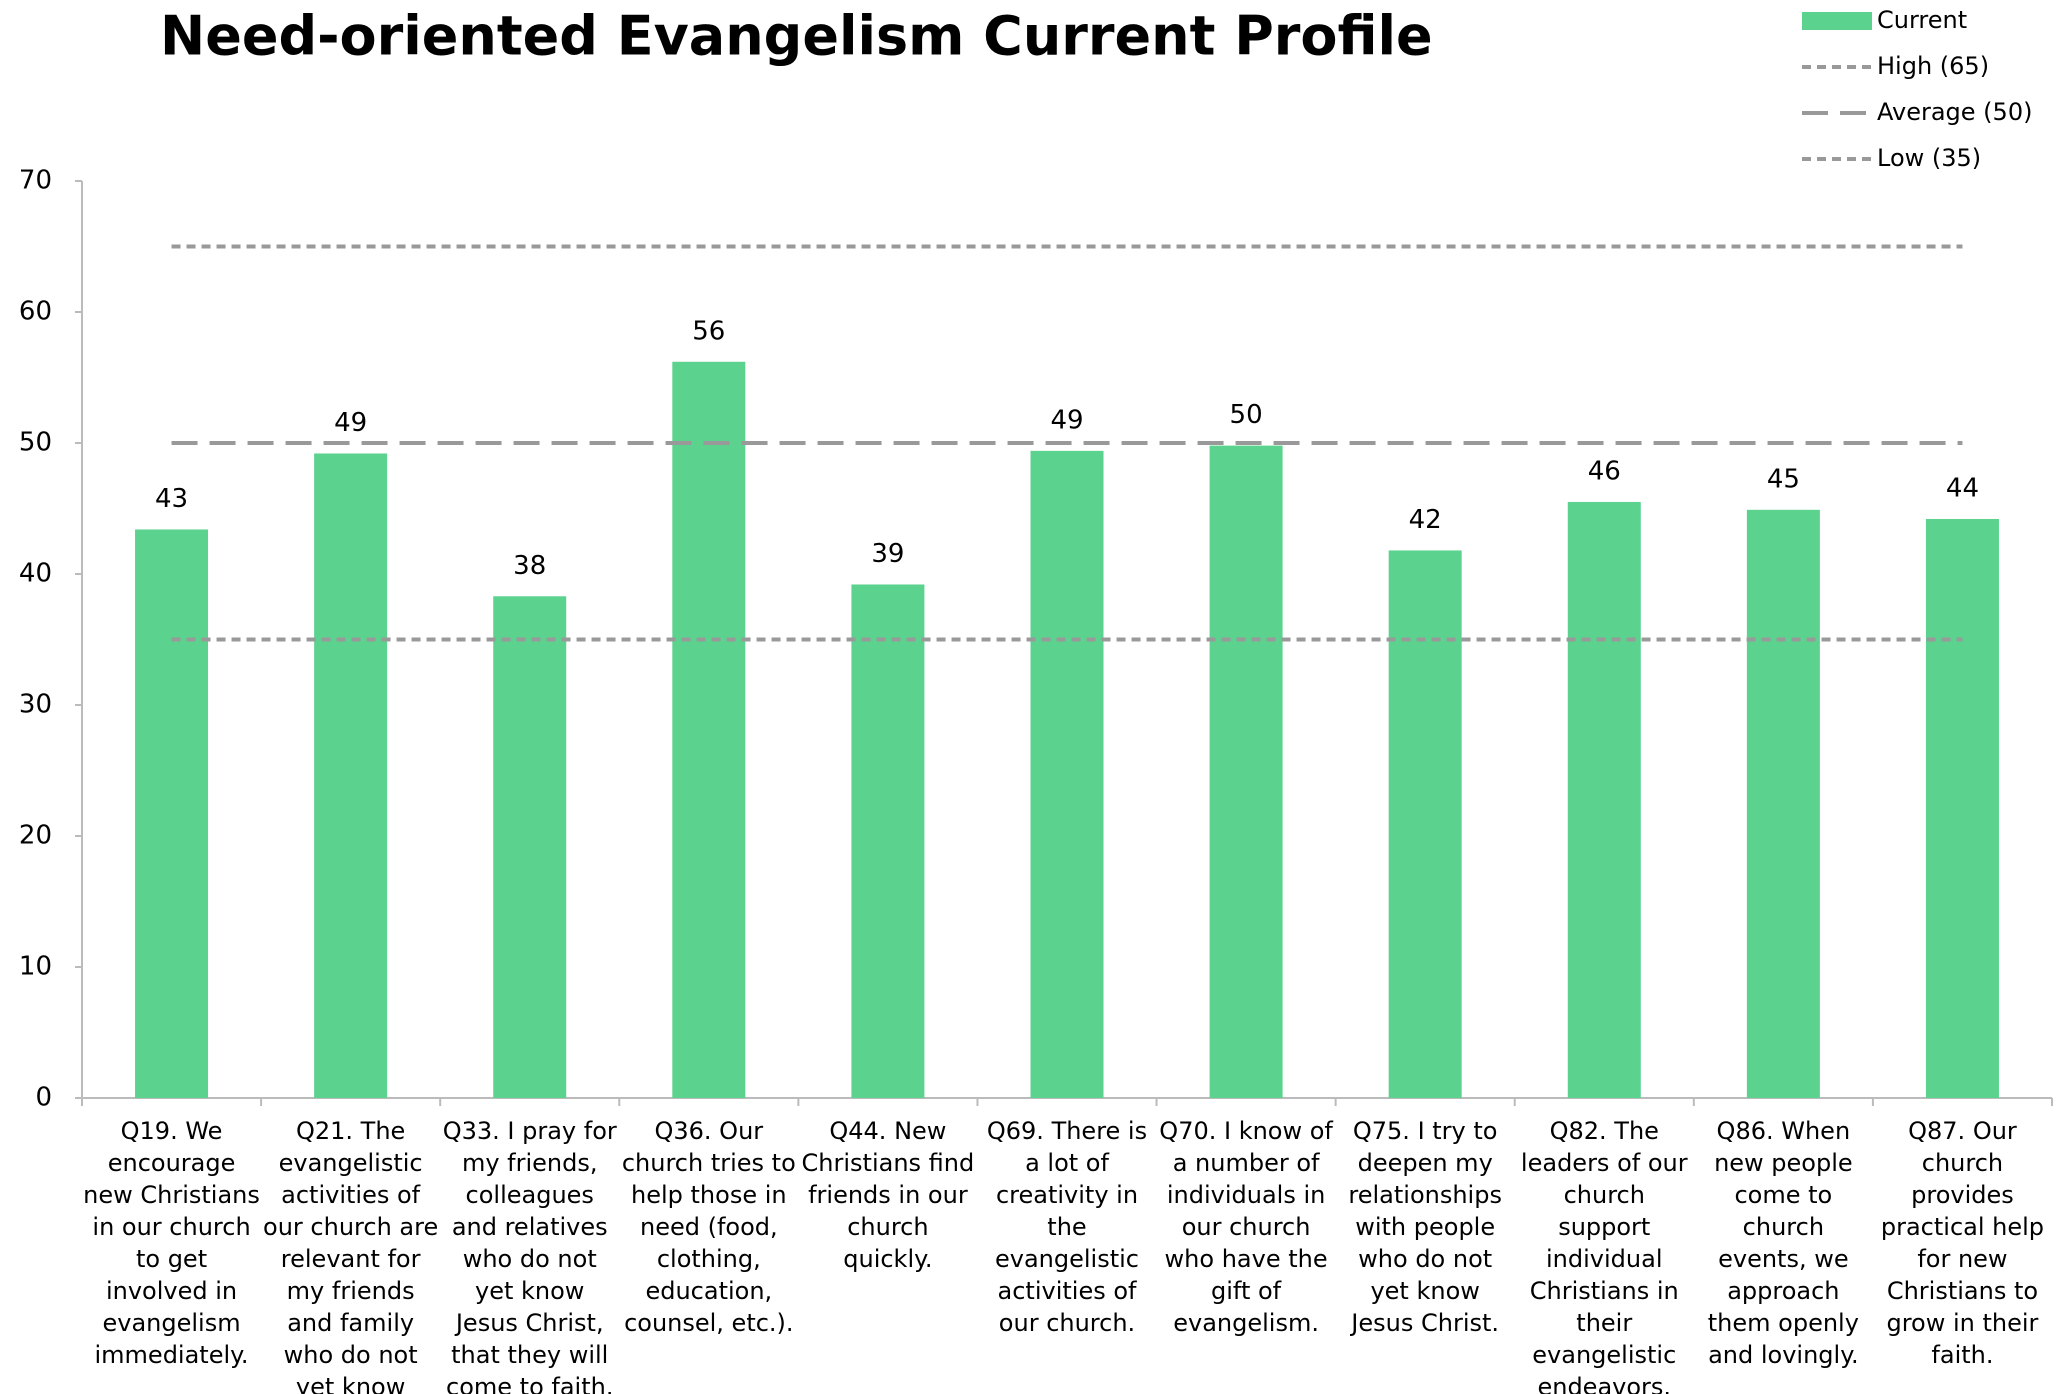  What do you see at coordinates (1783, 479) in the screenshot?
I see `data-label: 45` at bounding box center [1783, 479].